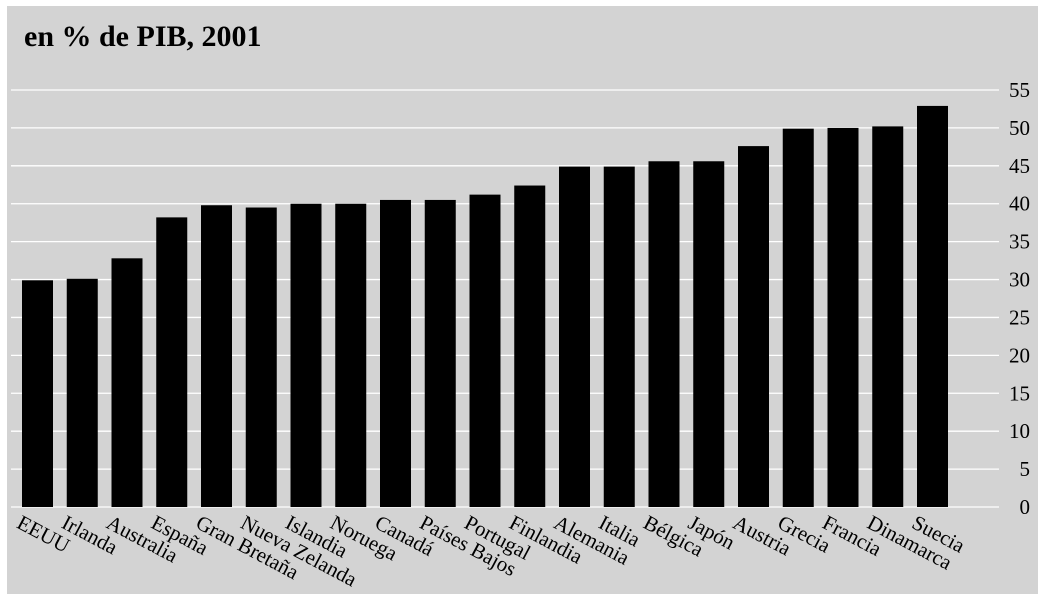  Describe the element at coordinates (1025, 469) in the screenshot. I see `y-tick-label: 5` at that location.